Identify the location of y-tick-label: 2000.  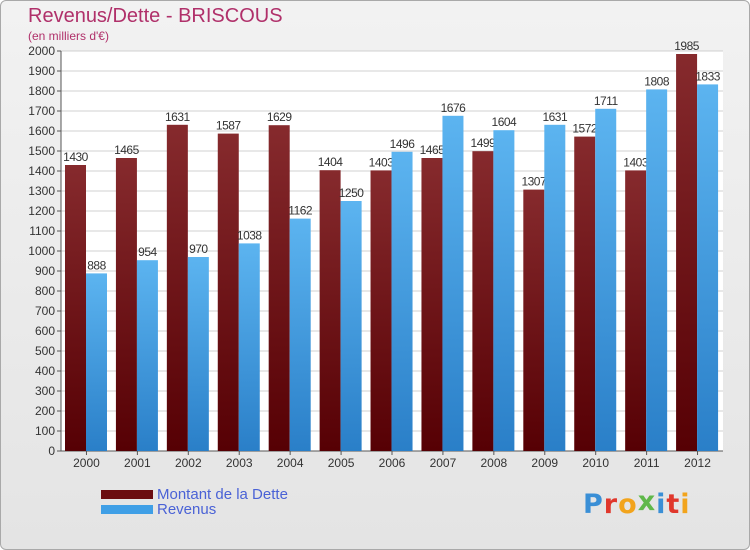
(41, 51).